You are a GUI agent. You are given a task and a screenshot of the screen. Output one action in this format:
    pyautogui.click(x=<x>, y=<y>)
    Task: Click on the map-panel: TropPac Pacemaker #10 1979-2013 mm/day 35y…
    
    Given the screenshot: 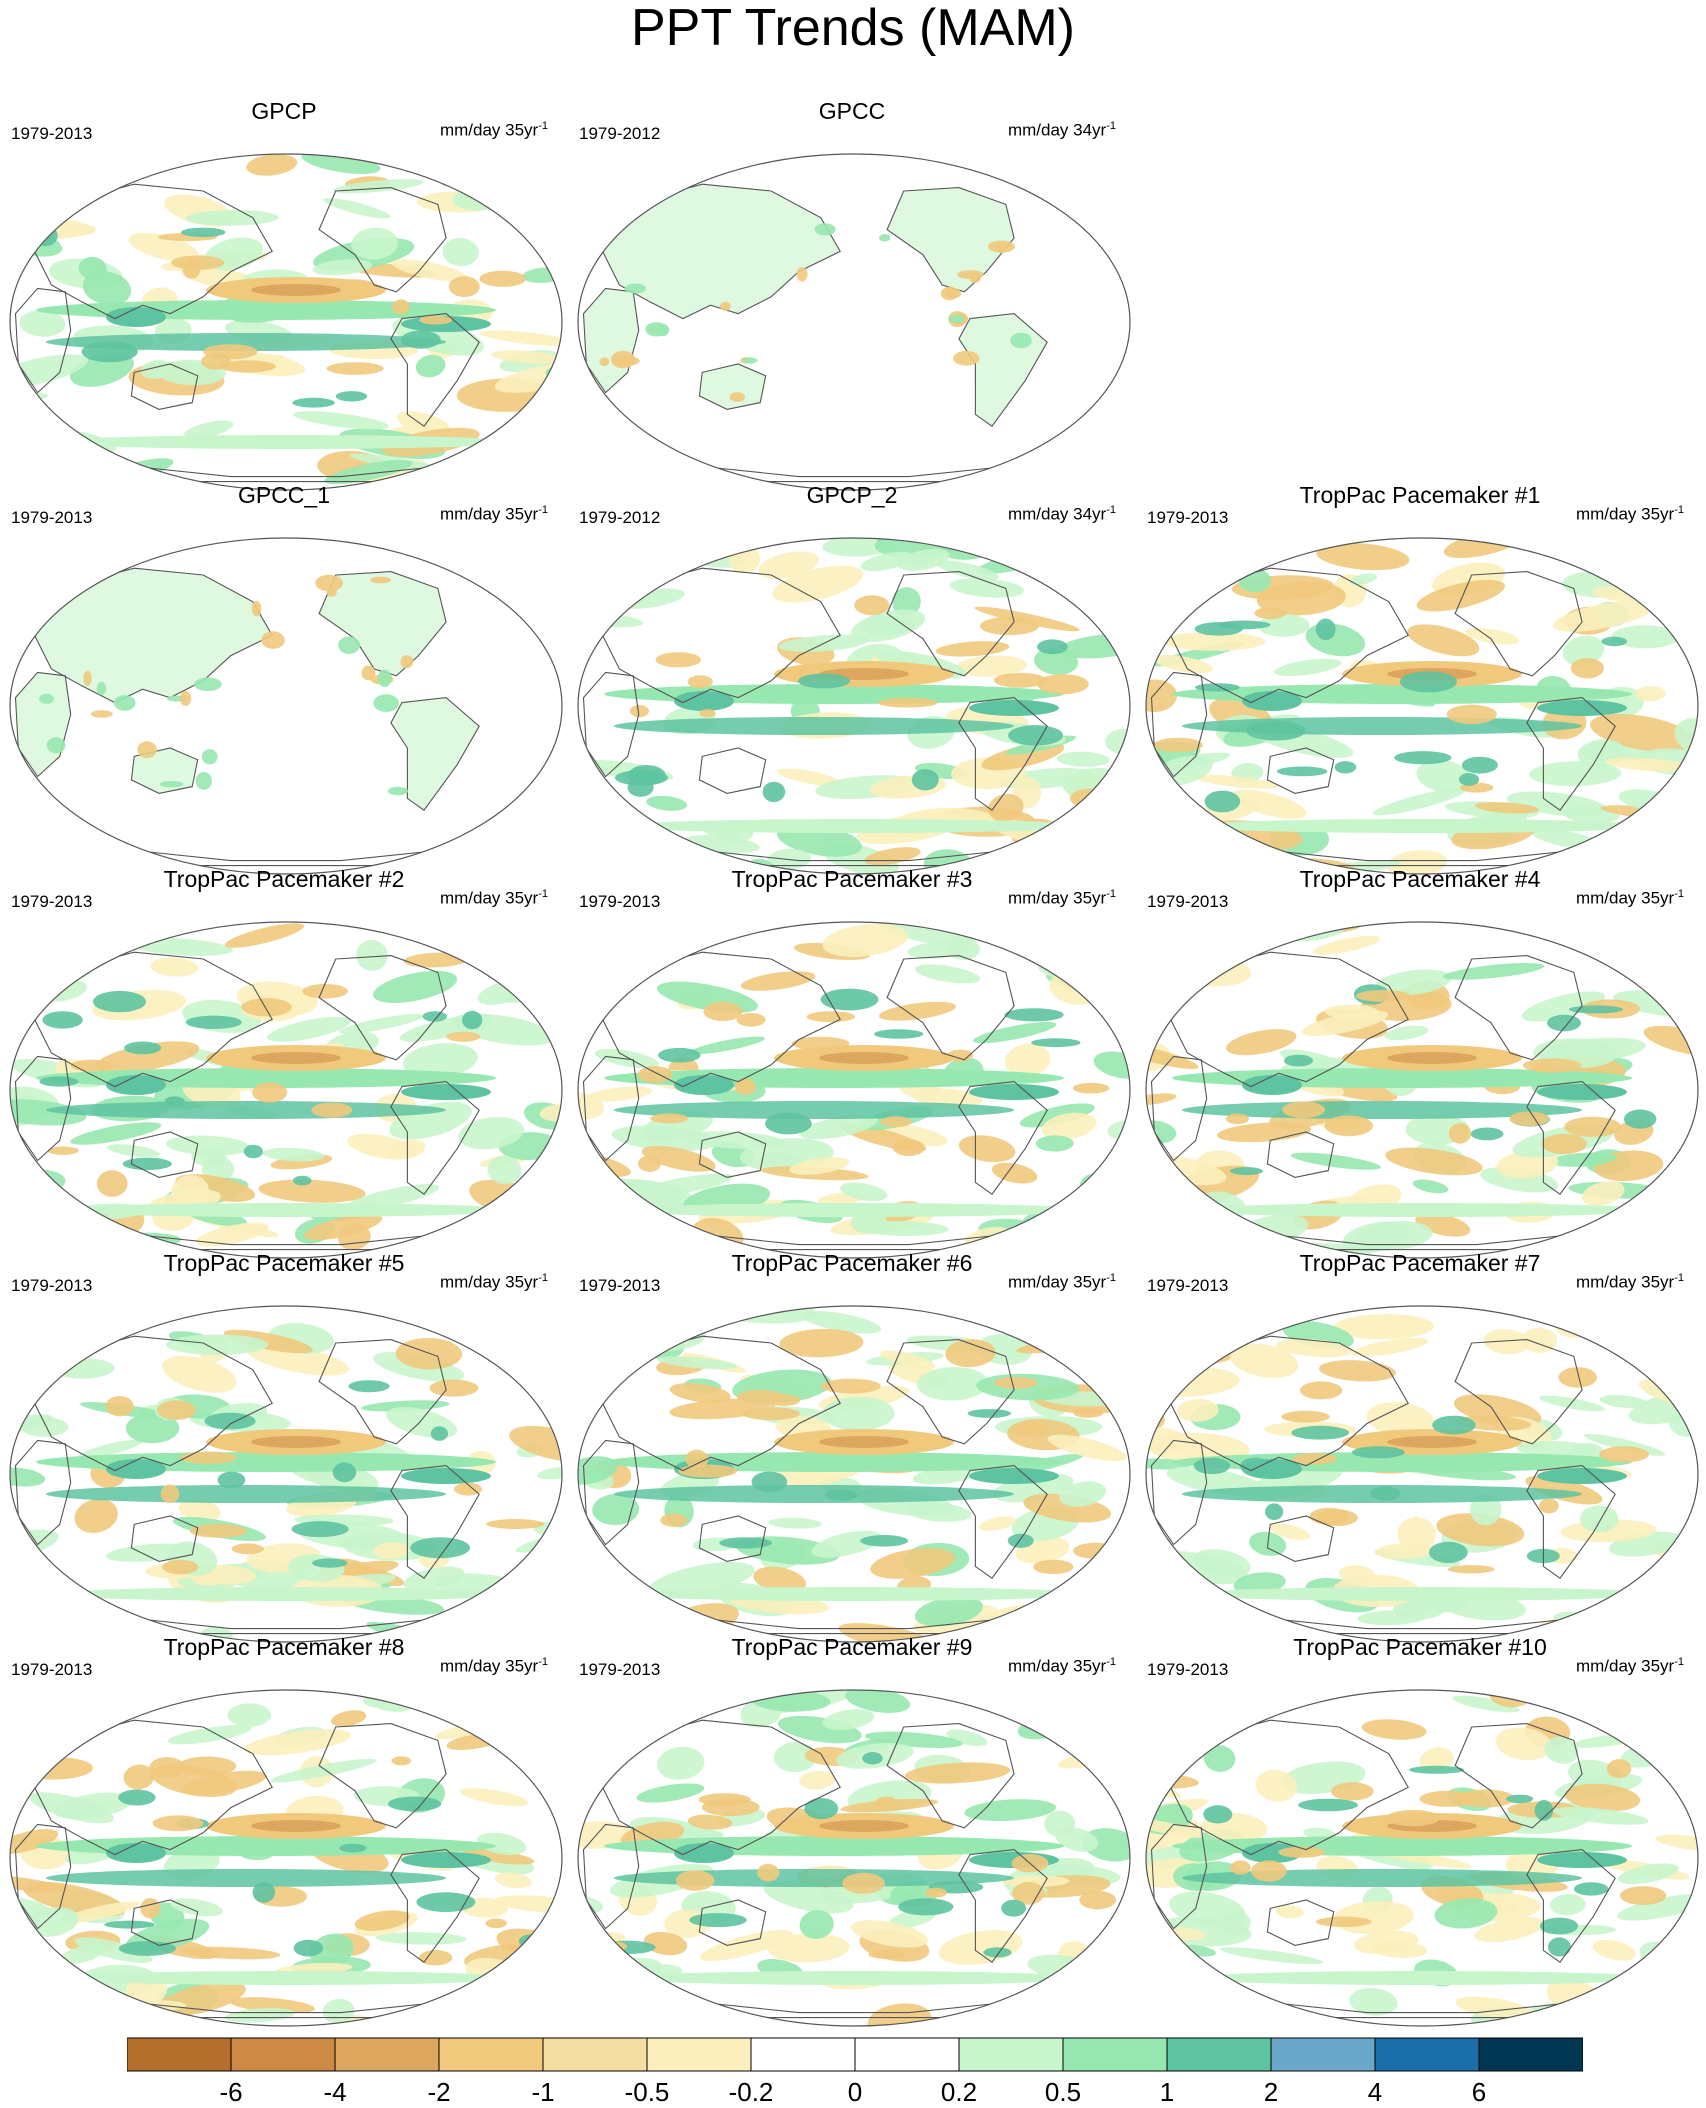 What is the action you would take?
    pyautogui.click(x=1420, y=1827)
    